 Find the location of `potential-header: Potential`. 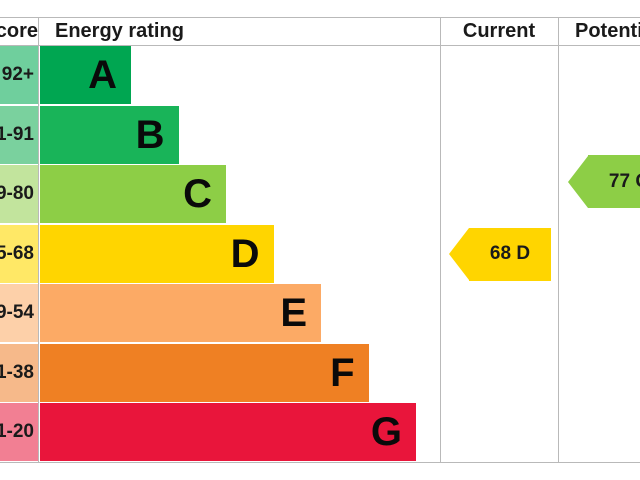

potential-header: Potential is located at coordinates (607, 31).